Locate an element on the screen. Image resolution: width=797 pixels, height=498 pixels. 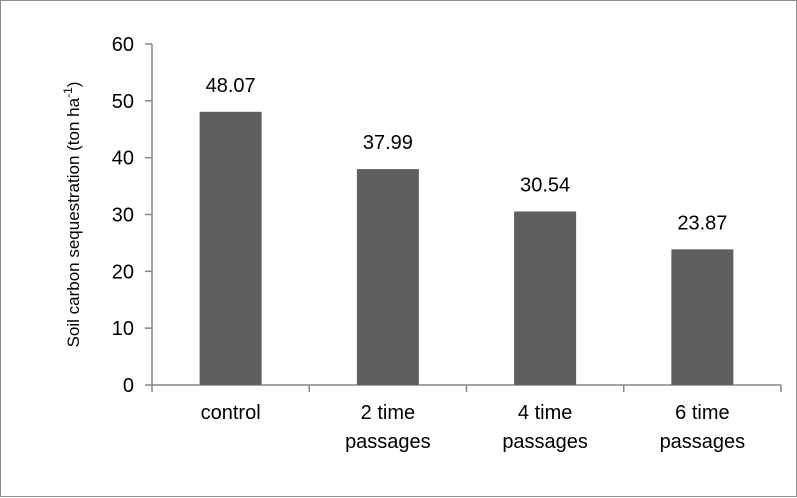
x-tick-label: 4 time passages is located at coordinates (545, 427).